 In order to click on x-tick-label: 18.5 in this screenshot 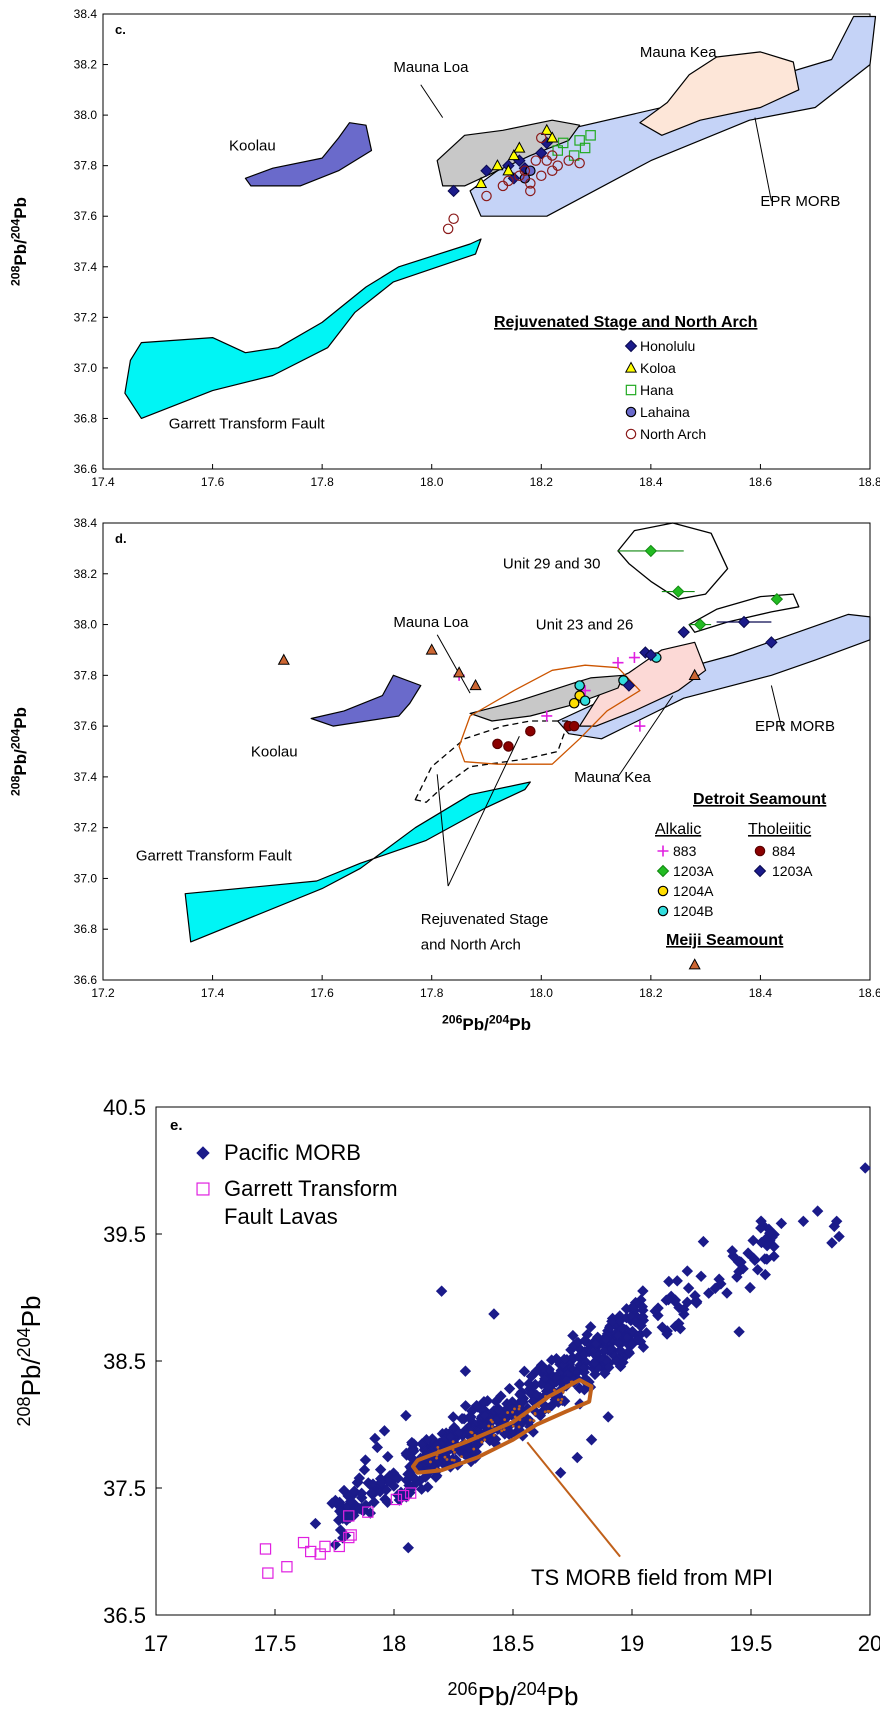, I will do `click(513, 1643)`.